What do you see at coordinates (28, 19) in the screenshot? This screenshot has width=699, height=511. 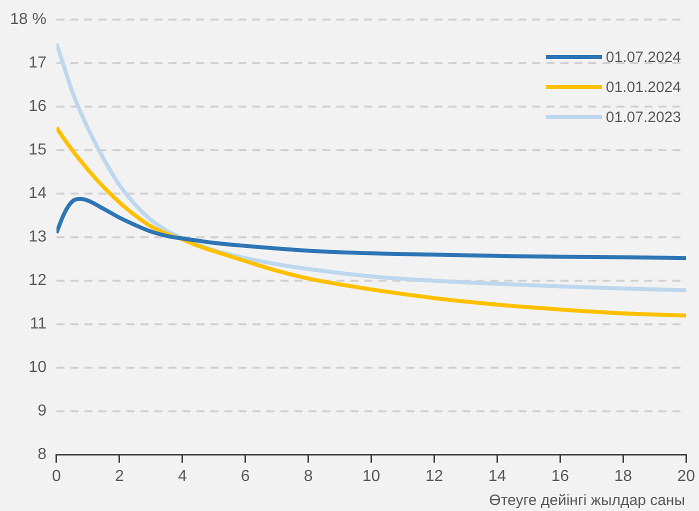 I see `y-tick-label: 18 %` at bounding box center [28, 19].